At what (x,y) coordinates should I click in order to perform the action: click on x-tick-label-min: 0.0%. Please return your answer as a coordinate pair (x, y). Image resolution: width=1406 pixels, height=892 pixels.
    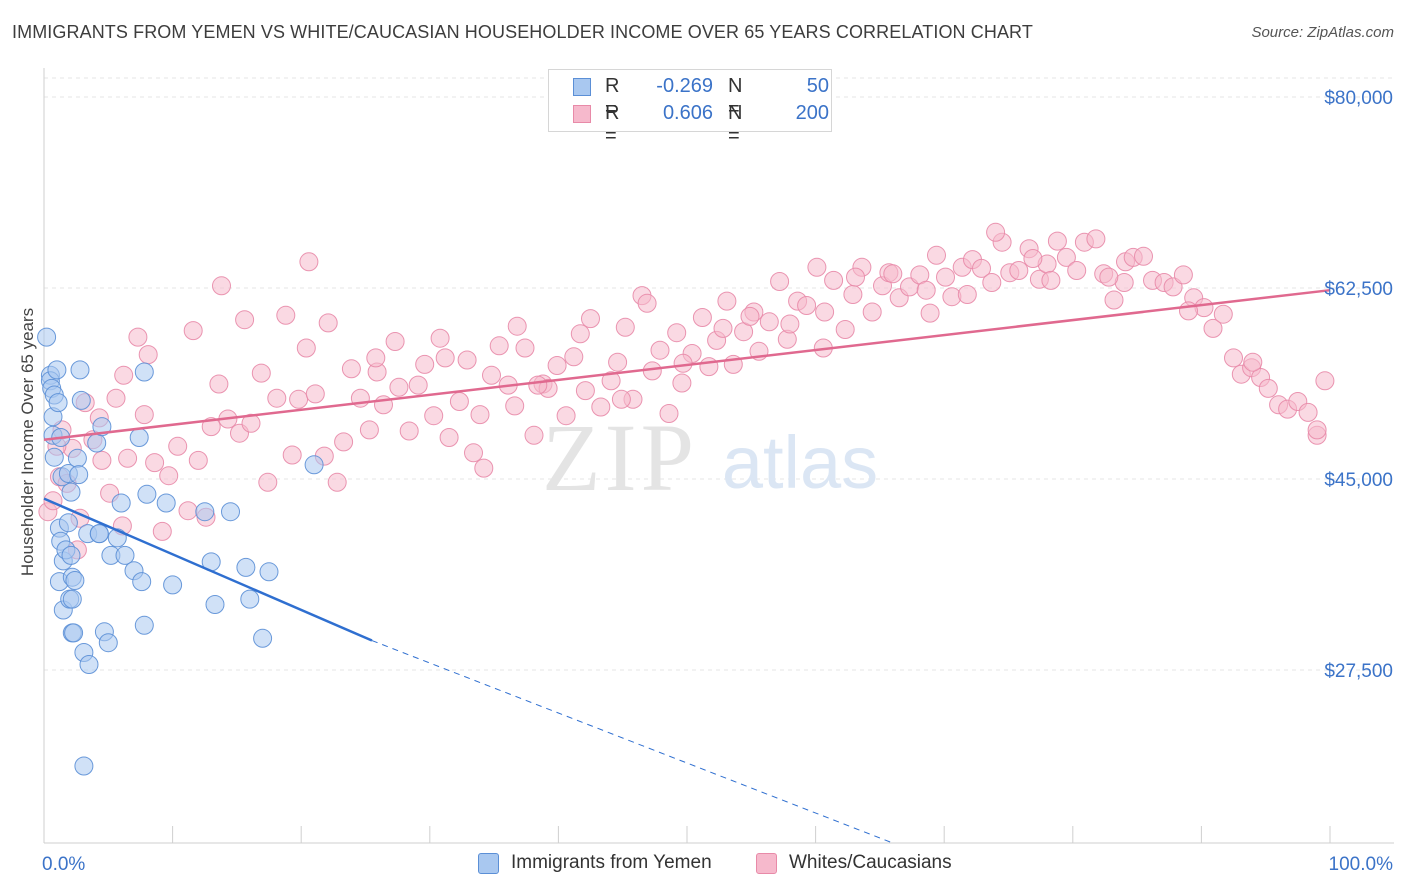
    Looking at the image, I should click on (63, 864).